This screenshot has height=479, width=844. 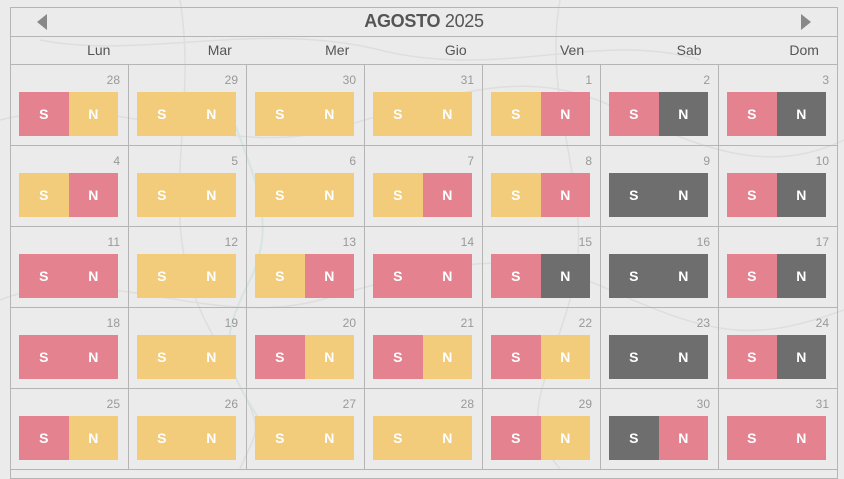 What do you see at coordinates (806, 22) in the screenshot?
I see `next-month-icon` at bounding box center [806, 22].